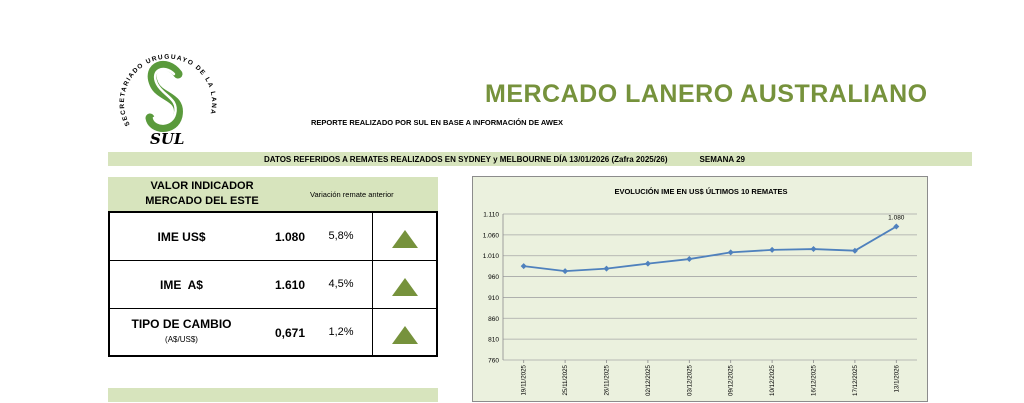  Describe the element at coordinates (493, 298) in the screenshot. I see `y-tick-label: 910` at that location.